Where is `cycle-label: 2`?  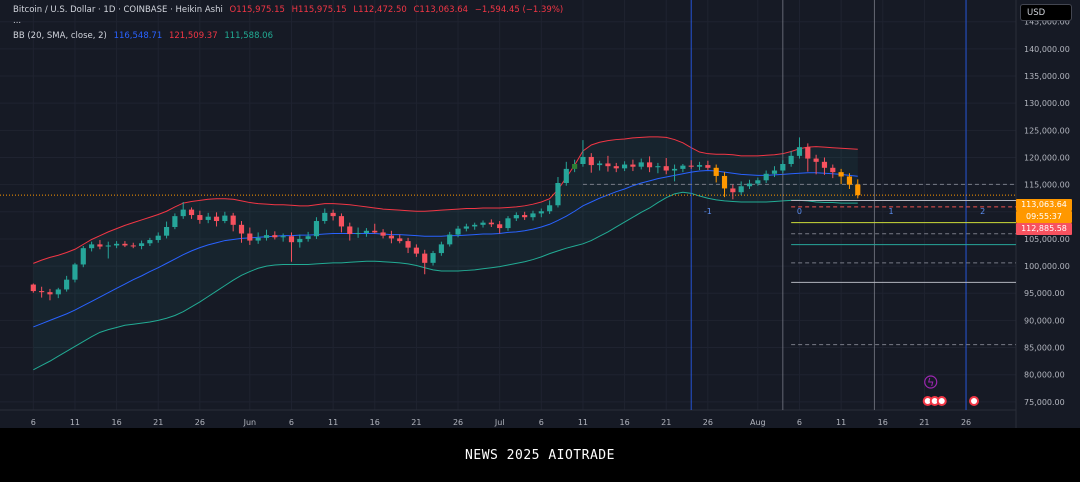 cycle-label: 2 is located at coordinates (982, 211).